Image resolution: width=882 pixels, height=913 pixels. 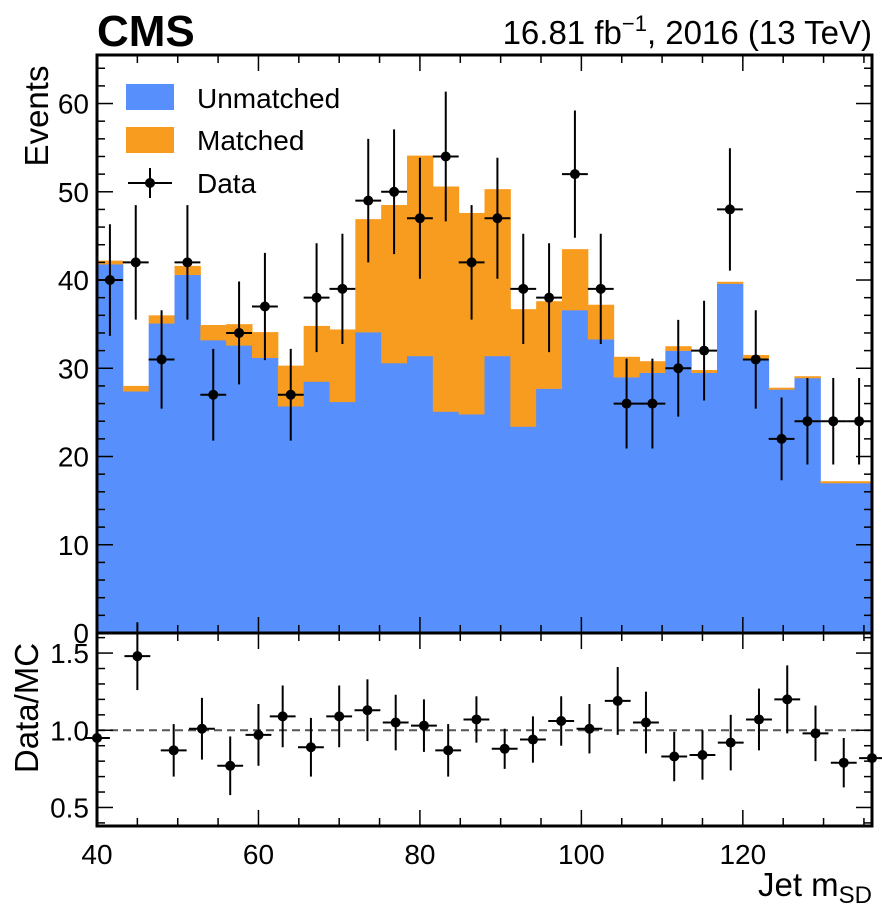 What do you see at coordinates (150, 97) in the screenshot?
I see `legend-swatch-unmatched` at bounding box center [150, 97].